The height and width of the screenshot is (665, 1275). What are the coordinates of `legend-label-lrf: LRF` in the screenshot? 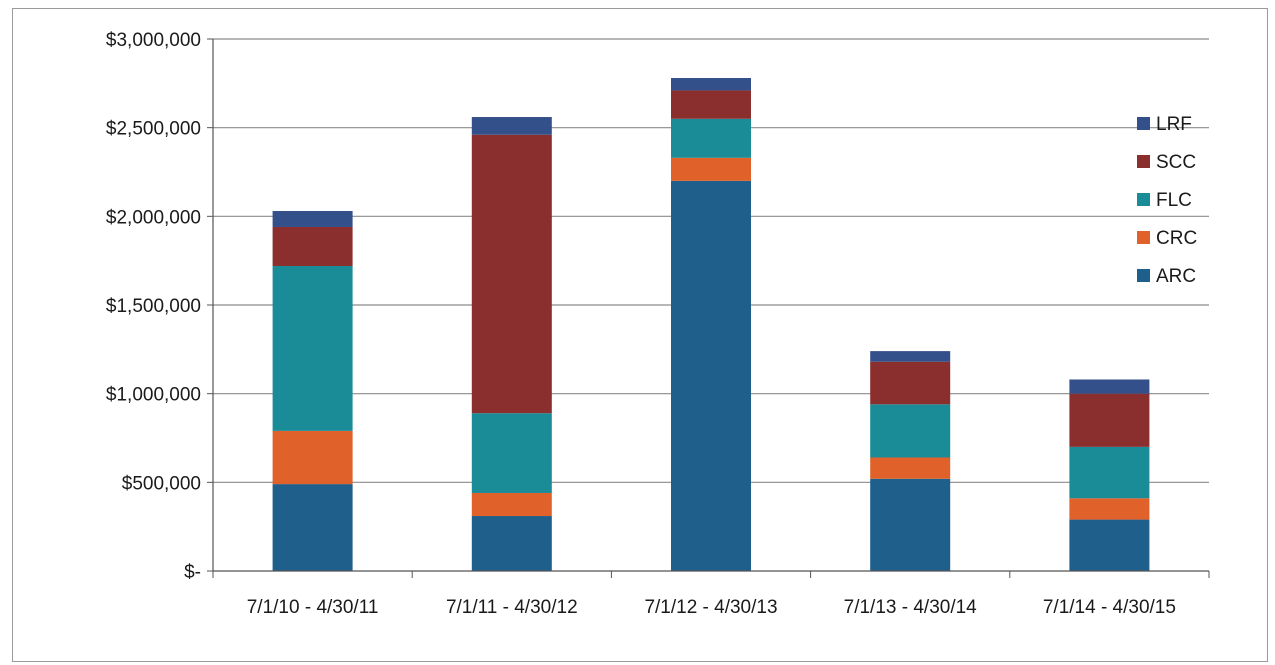 It's located at (1174, 124).